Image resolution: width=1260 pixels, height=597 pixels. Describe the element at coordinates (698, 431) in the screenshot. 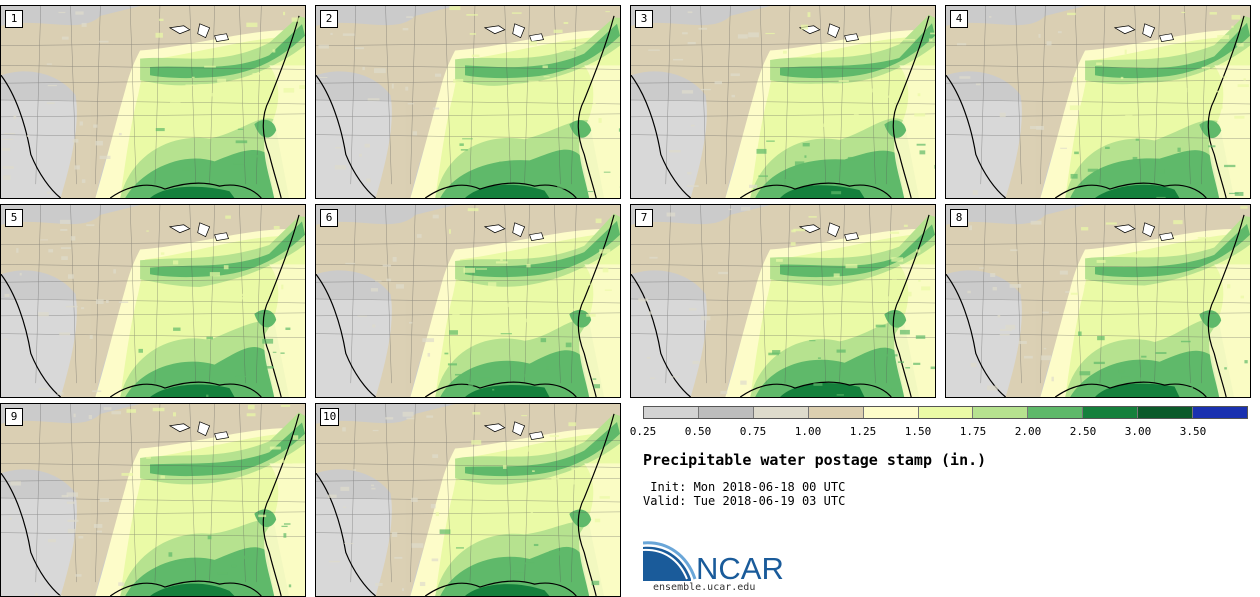

I see `color-bar-tick-label: 0.50` at that location.